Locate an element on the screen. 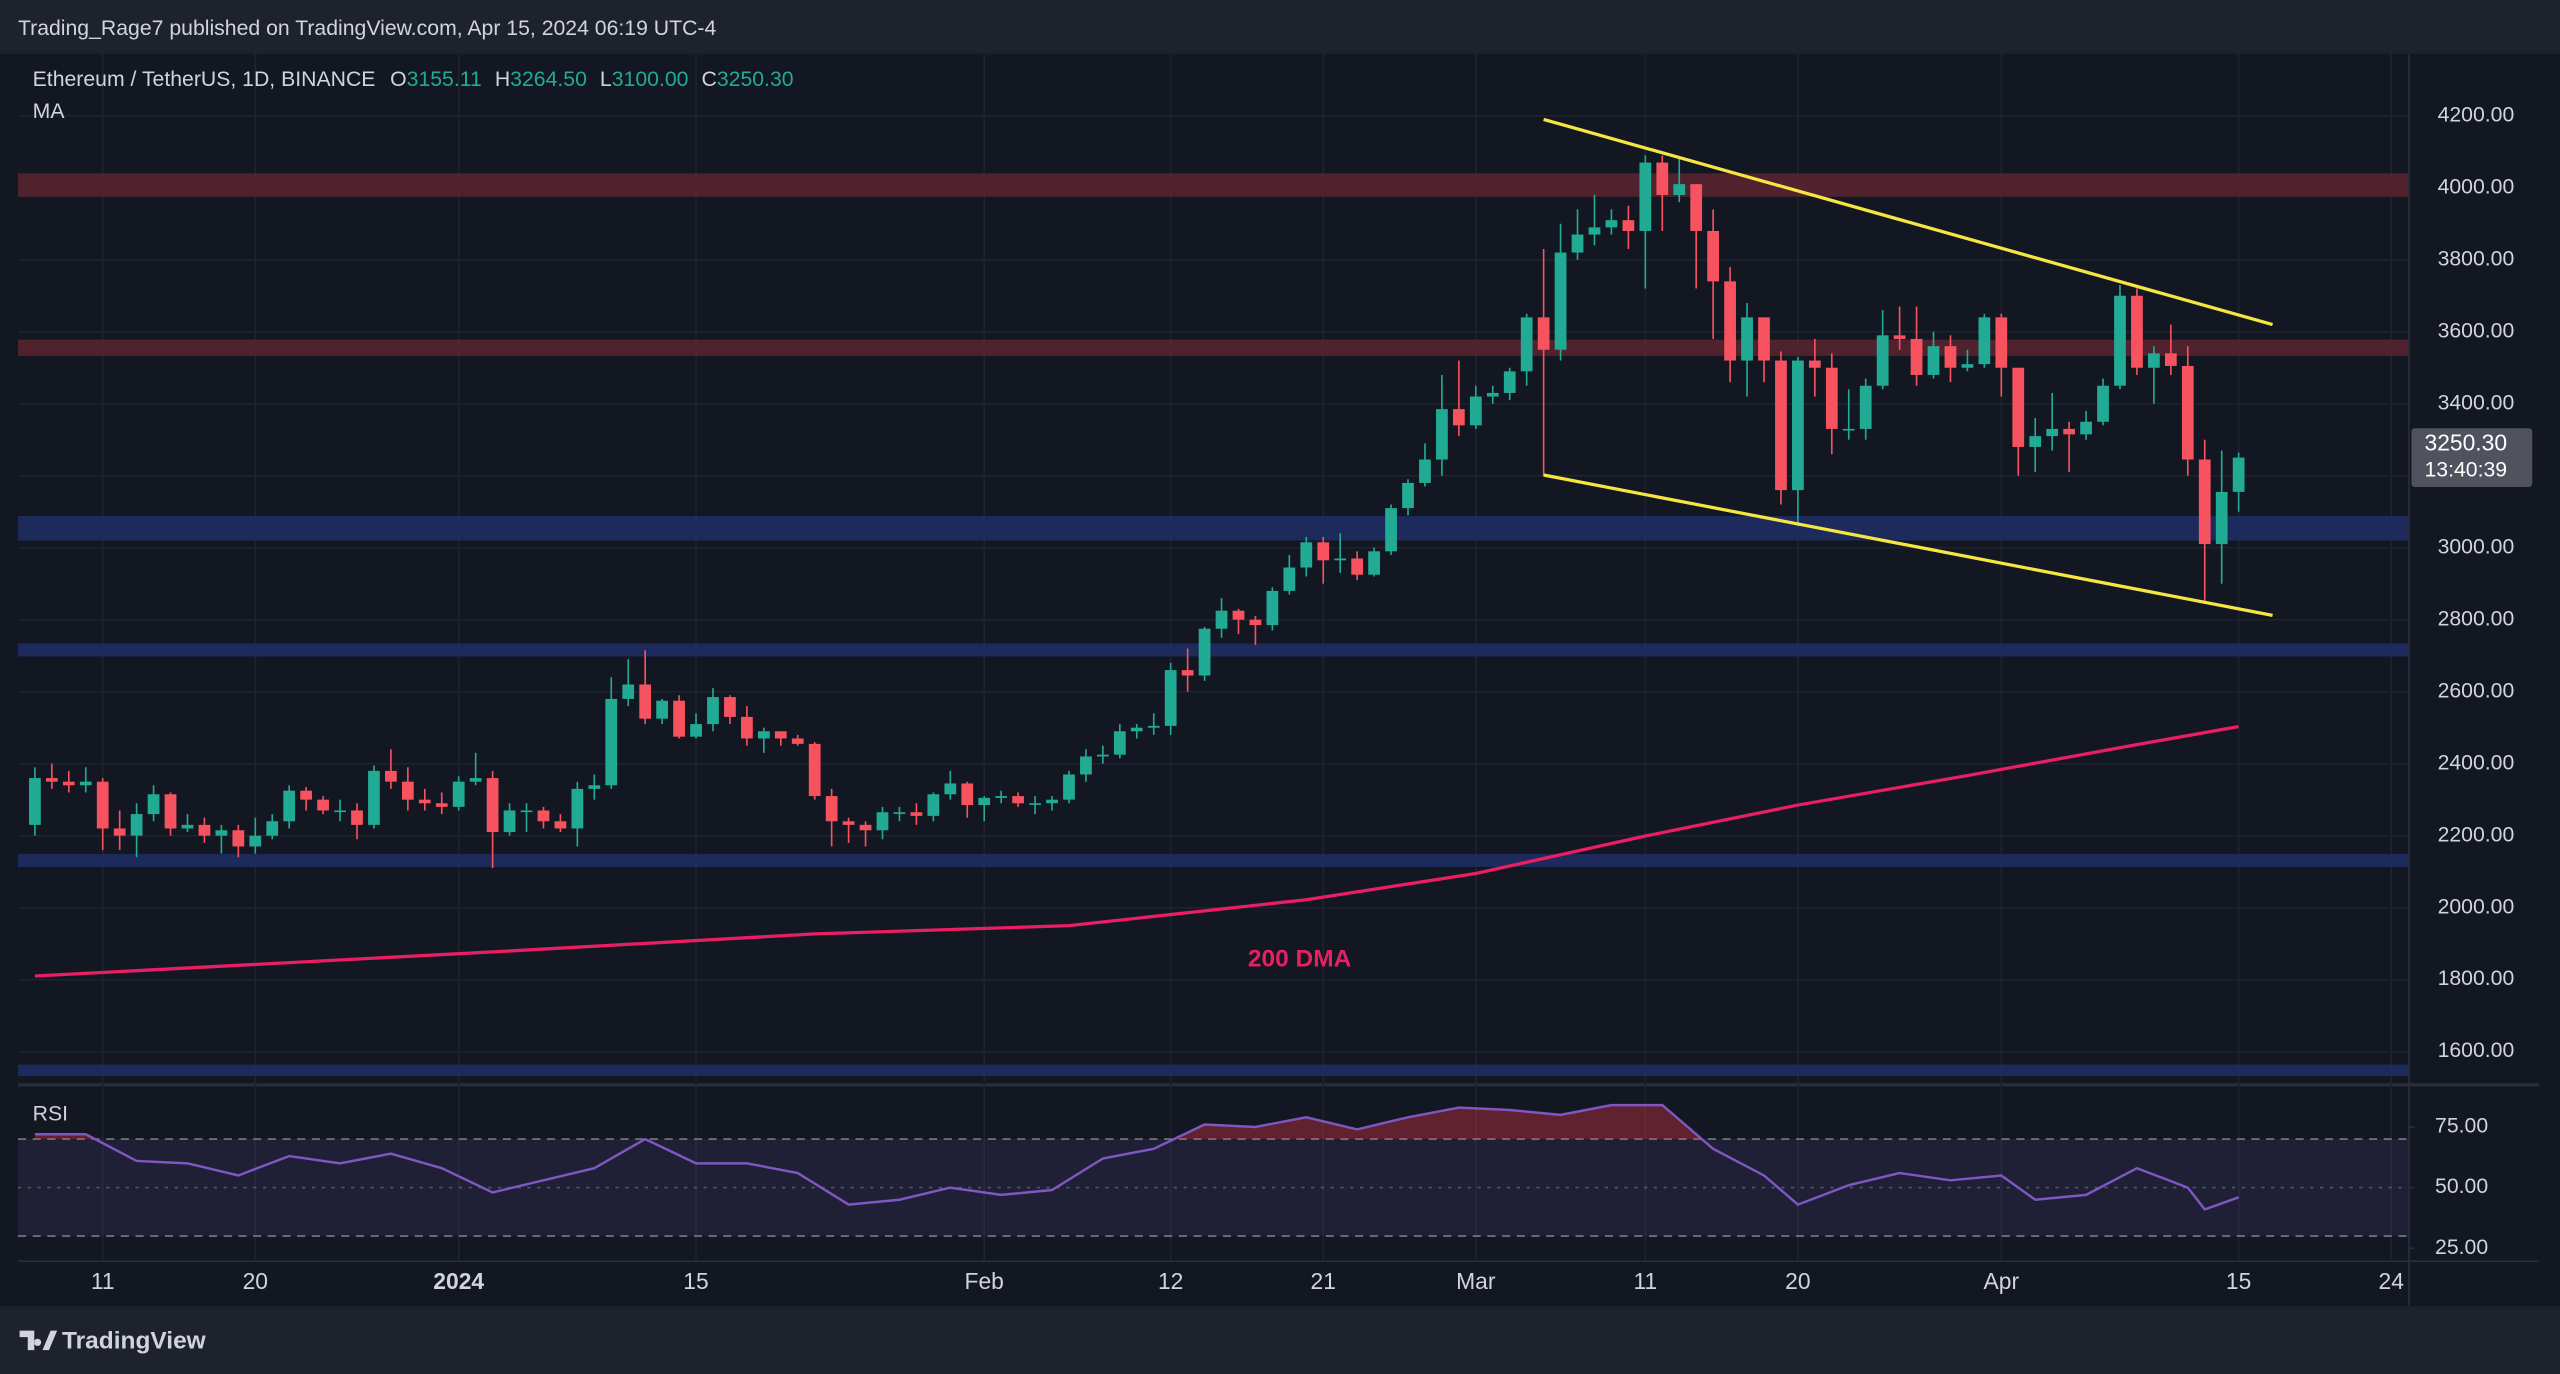 The image size is (2560, 1374). logo: TradingView is located at coordinates (113, 1340).